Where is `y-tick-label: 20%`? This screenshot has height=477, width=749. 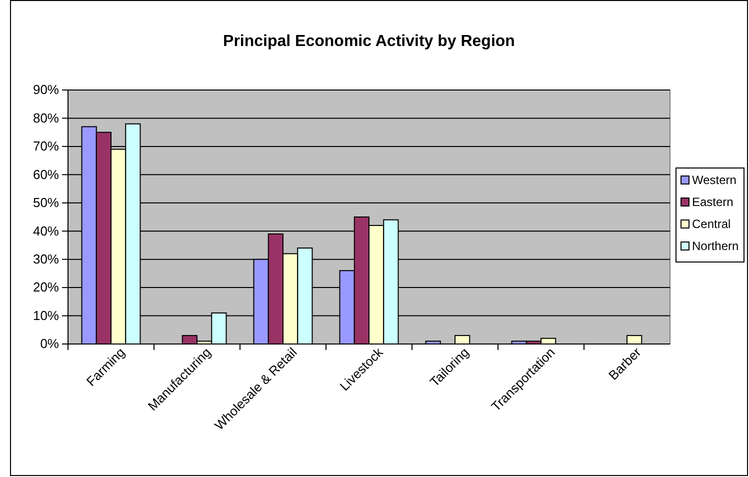
y-tick-label: 20% is located at coordinates (46, 287).